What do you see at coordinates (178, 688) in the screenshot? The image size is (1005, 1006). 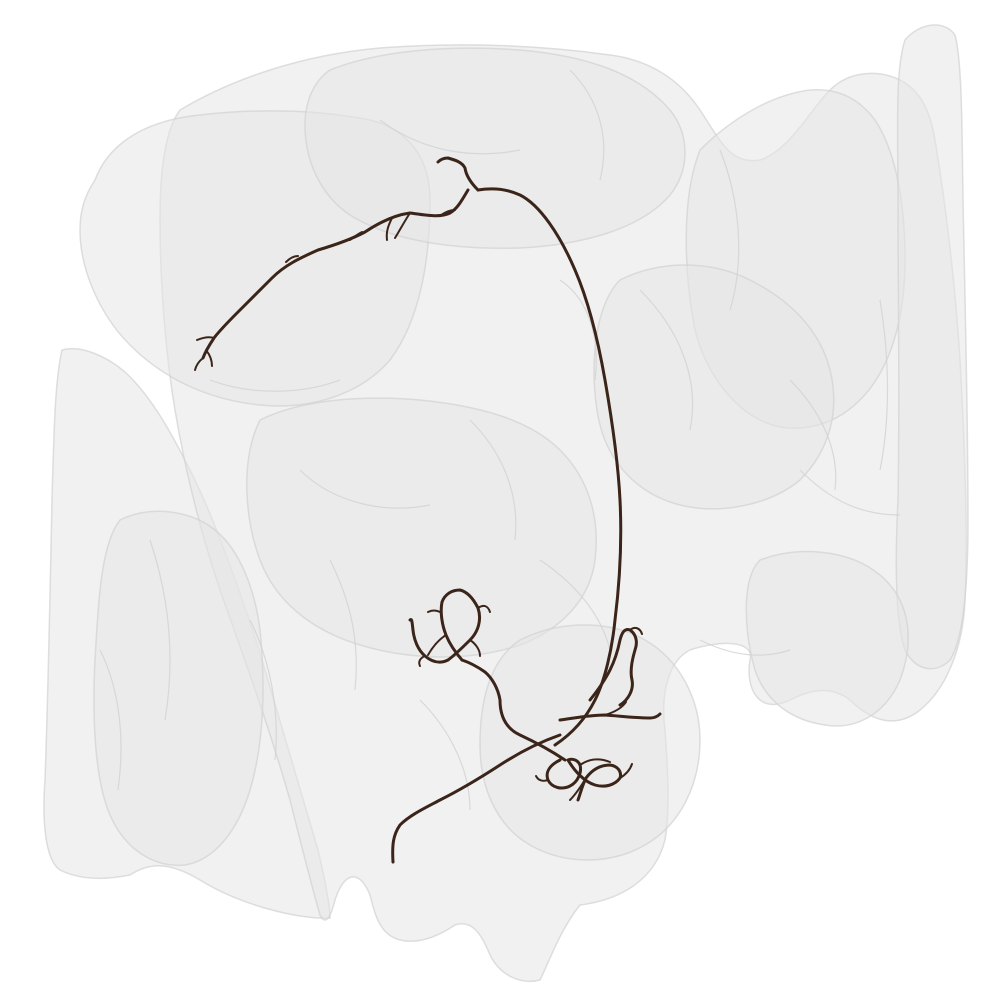 I see `mesh-bottom-left-protrusion` at bounding box center [178, 688].